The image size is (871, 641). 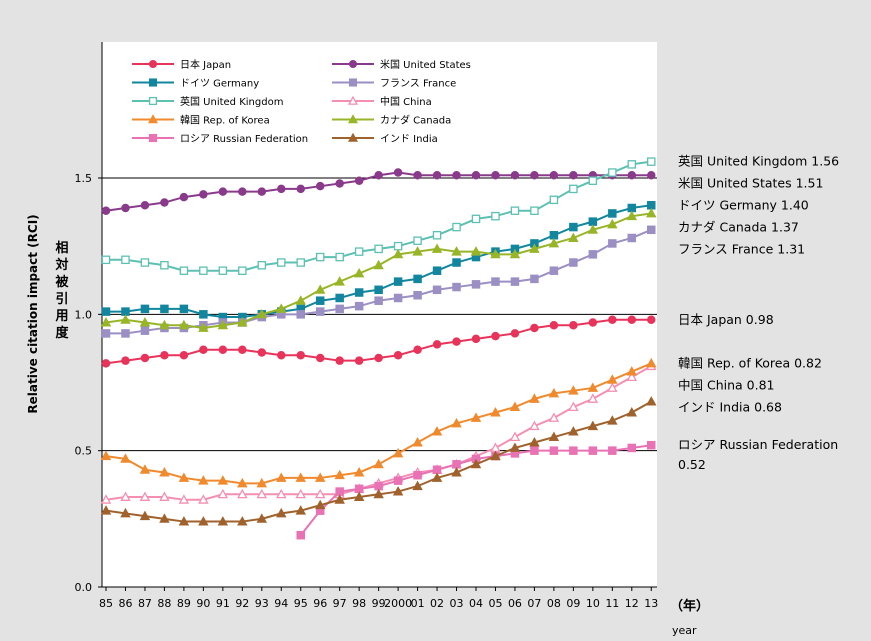 What do you see at coordinates (220, 139) in the screenshot?
I see `legend-item: ロシア Russian Federation` at bounding box center [220, 139].